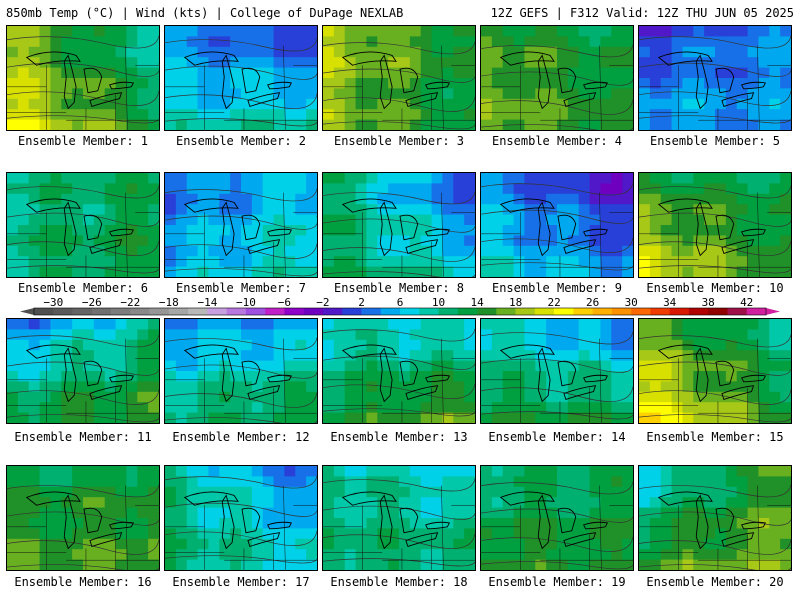  I want to click on colorbar-tick-label: 2, so click(361, 302).